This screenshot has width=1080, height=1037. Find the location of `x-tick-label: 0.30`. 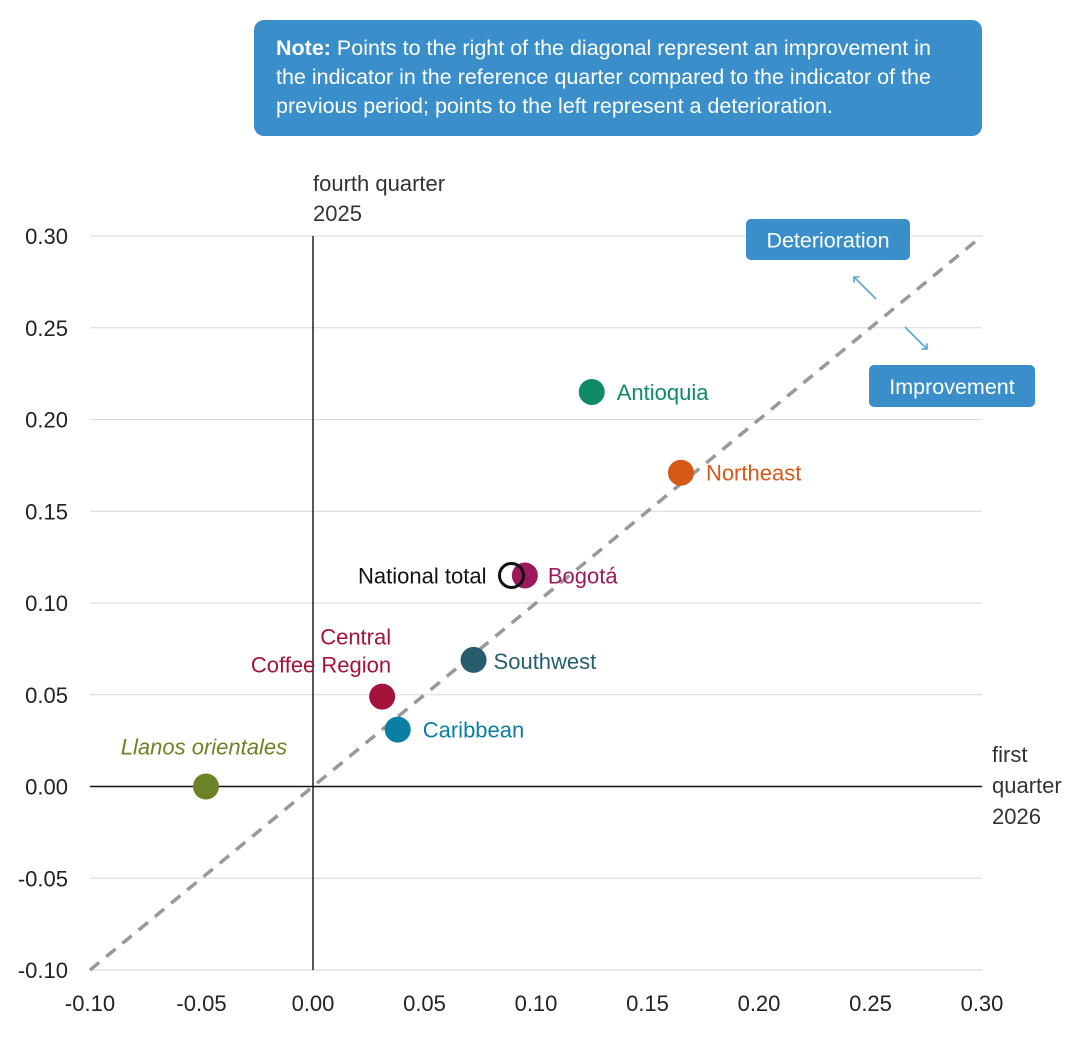

x-tick-label: 0.30 is located at coordinates (982, 1003).